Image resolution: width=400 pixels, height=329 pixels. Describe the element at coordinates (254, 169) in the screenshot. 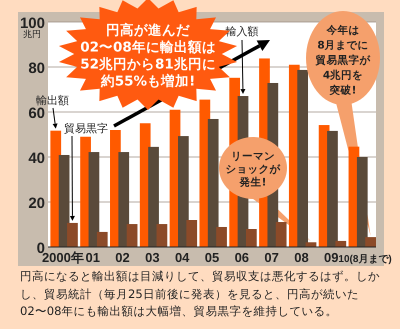

I see `annotation: リーマンショックが発生!` at that location.